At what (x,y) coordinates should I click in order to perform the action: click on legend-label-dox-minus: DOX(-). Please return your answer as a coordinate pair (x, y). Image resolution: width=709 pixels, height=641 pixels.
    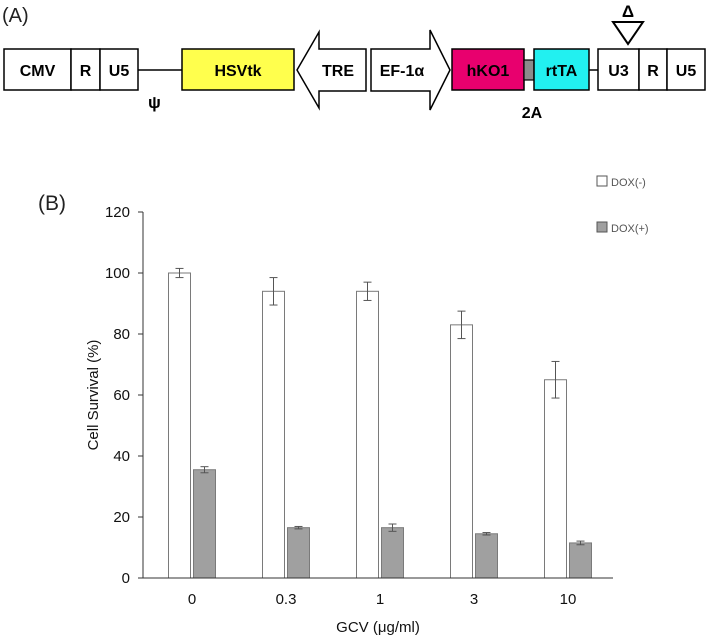
    Looking at the image, I should click on (628, 183).